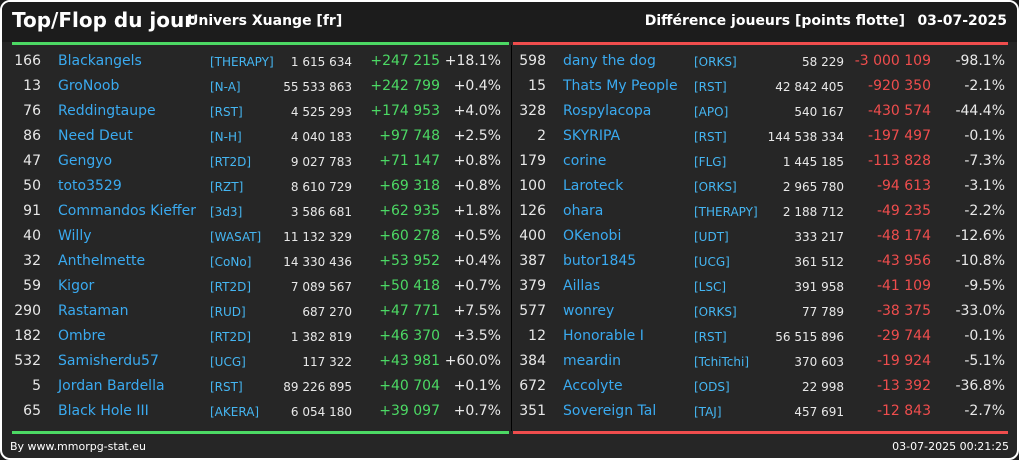  What do you see at coordinates (984, 411) in the screenshot?
I see `percent-value: -2.7%` at bounding box center [984, 411].